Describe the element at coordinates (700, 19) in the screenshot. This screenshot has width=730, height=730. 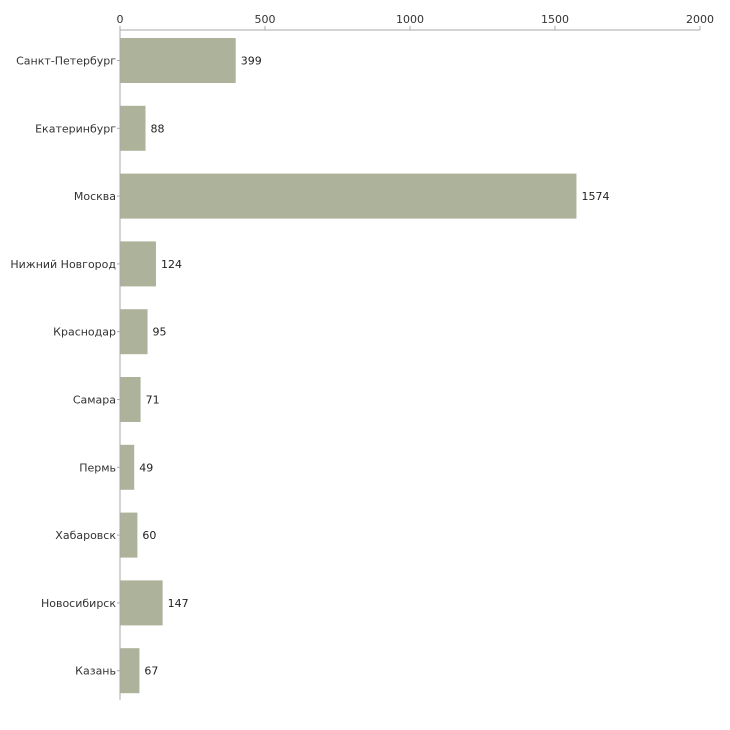
I see `x-tick-label: 2000` at that location.